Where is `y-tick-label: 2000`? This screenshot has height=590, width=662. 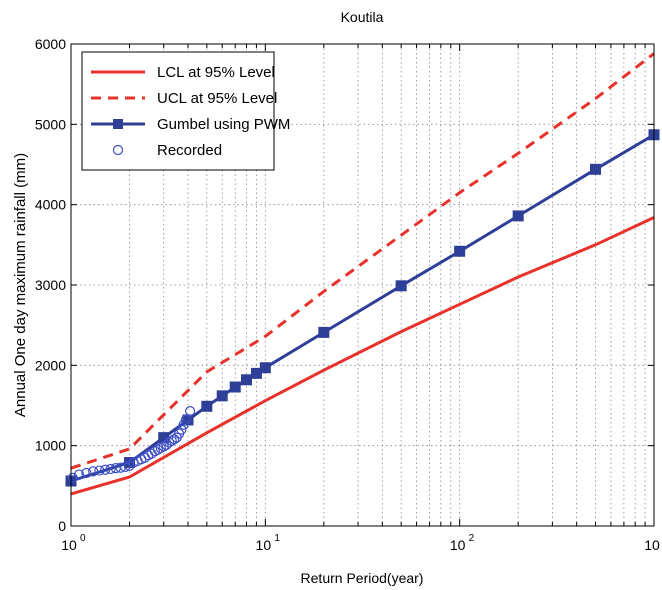 y-tick-label: 2000 is located at coordinates (50, 365).